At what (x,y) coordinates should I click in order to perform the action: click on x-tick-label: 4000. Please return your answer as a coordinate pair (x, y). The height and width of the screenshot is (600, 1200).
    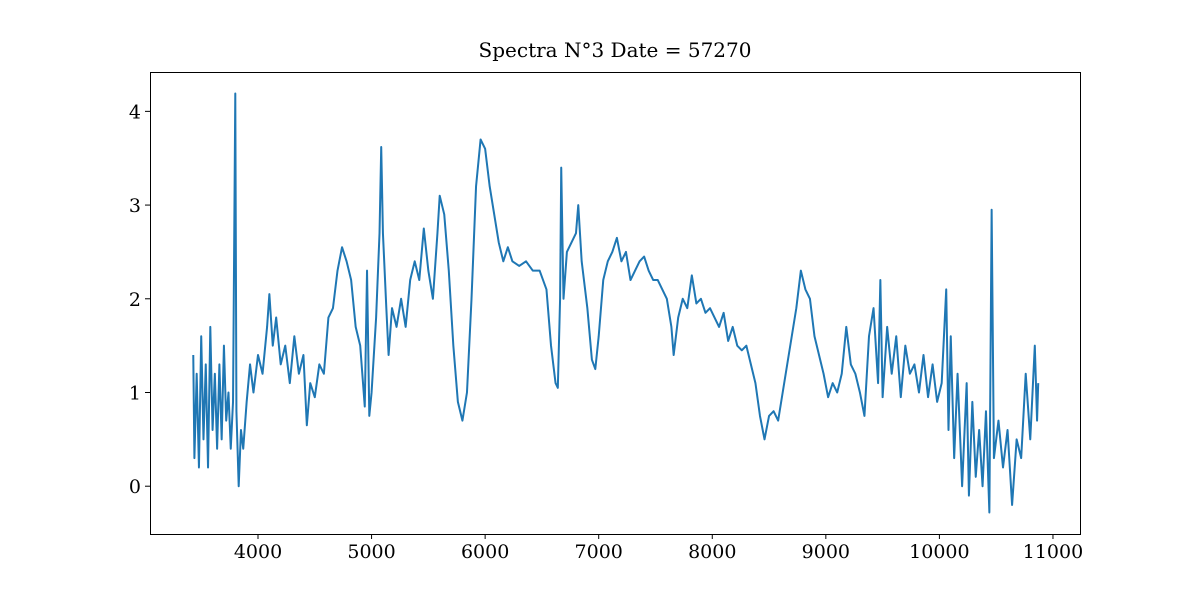
    Looking at the image, I should click on (258, 552).